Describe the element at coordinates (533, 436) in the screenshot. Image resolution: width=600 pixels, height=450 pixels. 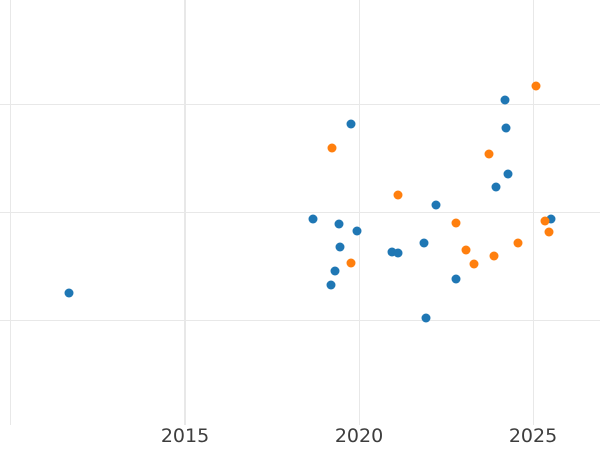
I see `x-tick-label-2025: 2025` at that location.